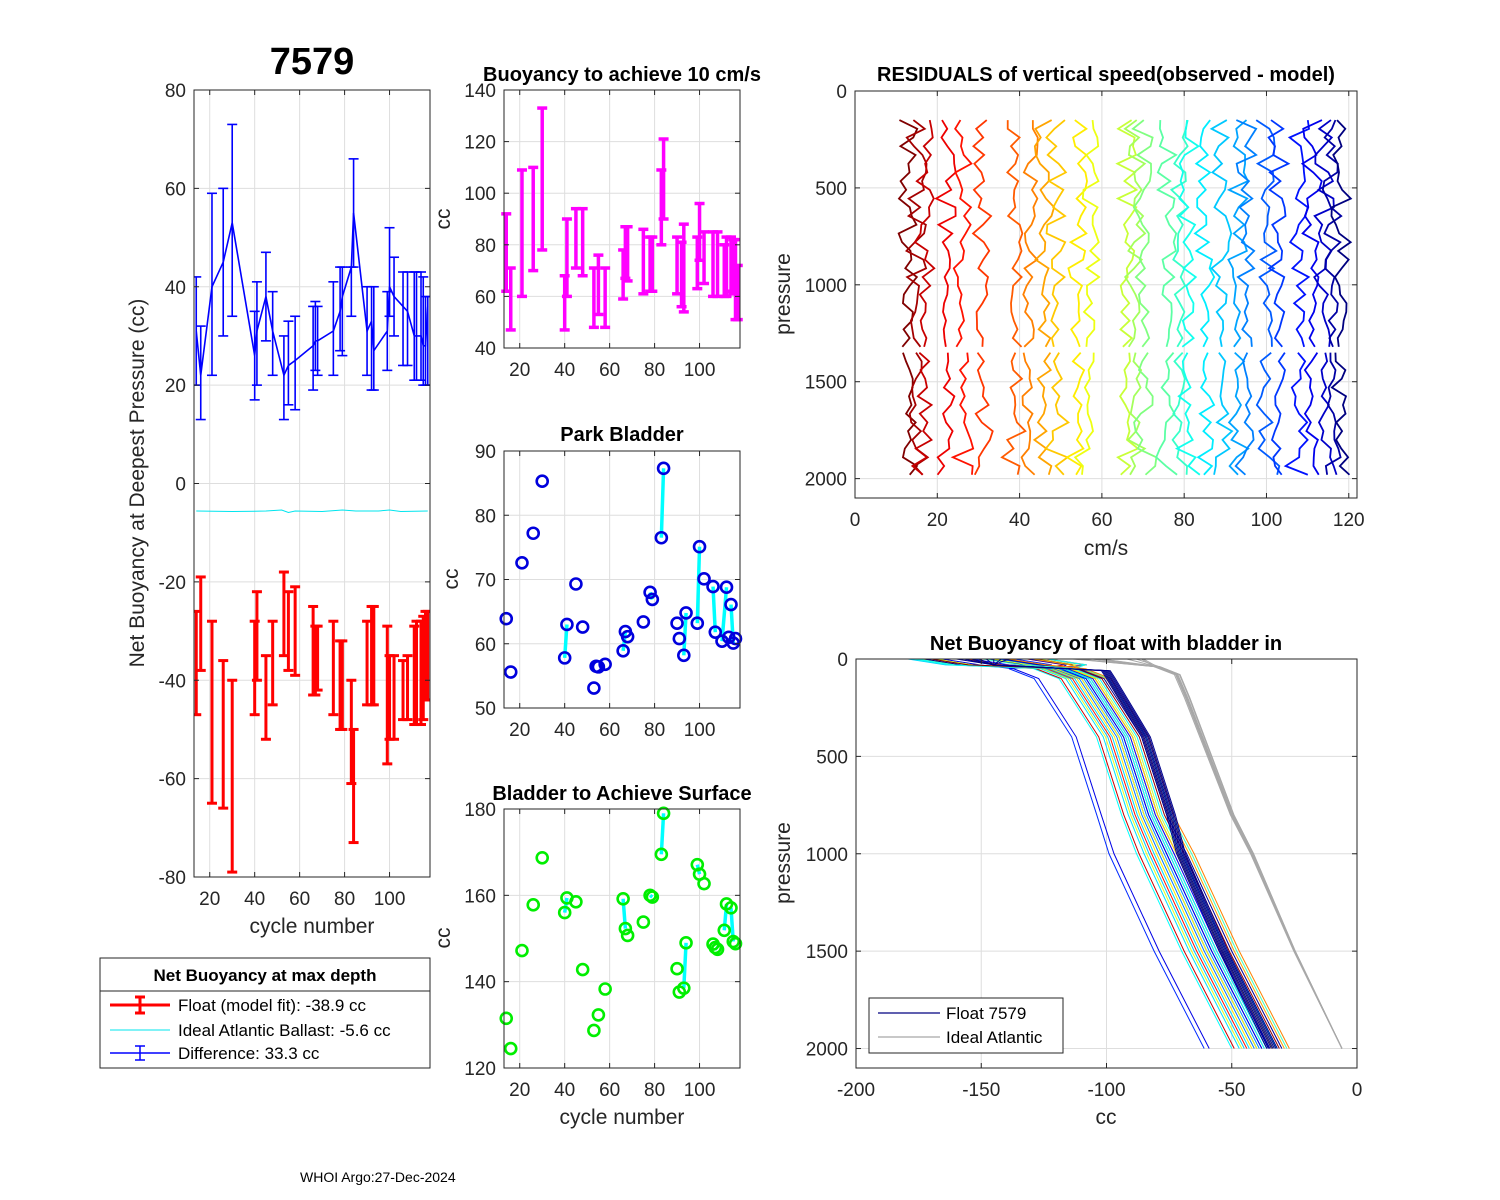 The width and height of the screenshot is (1500, 1200). I want to click on y-axis-label: pressure, so click(783, 294).